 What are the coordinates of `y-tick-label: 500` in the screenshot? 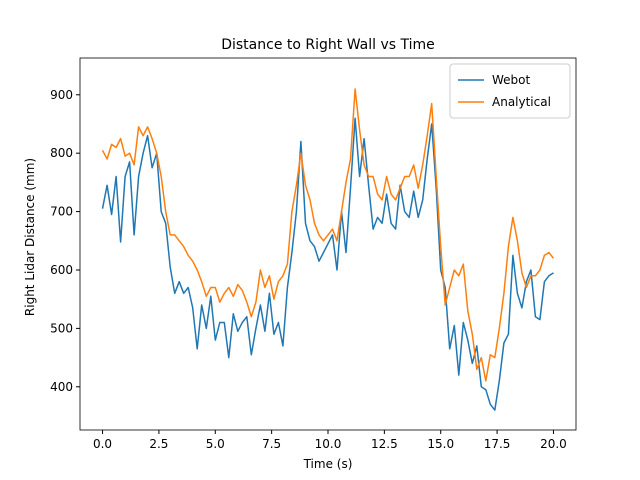 It's located at (61, 328).